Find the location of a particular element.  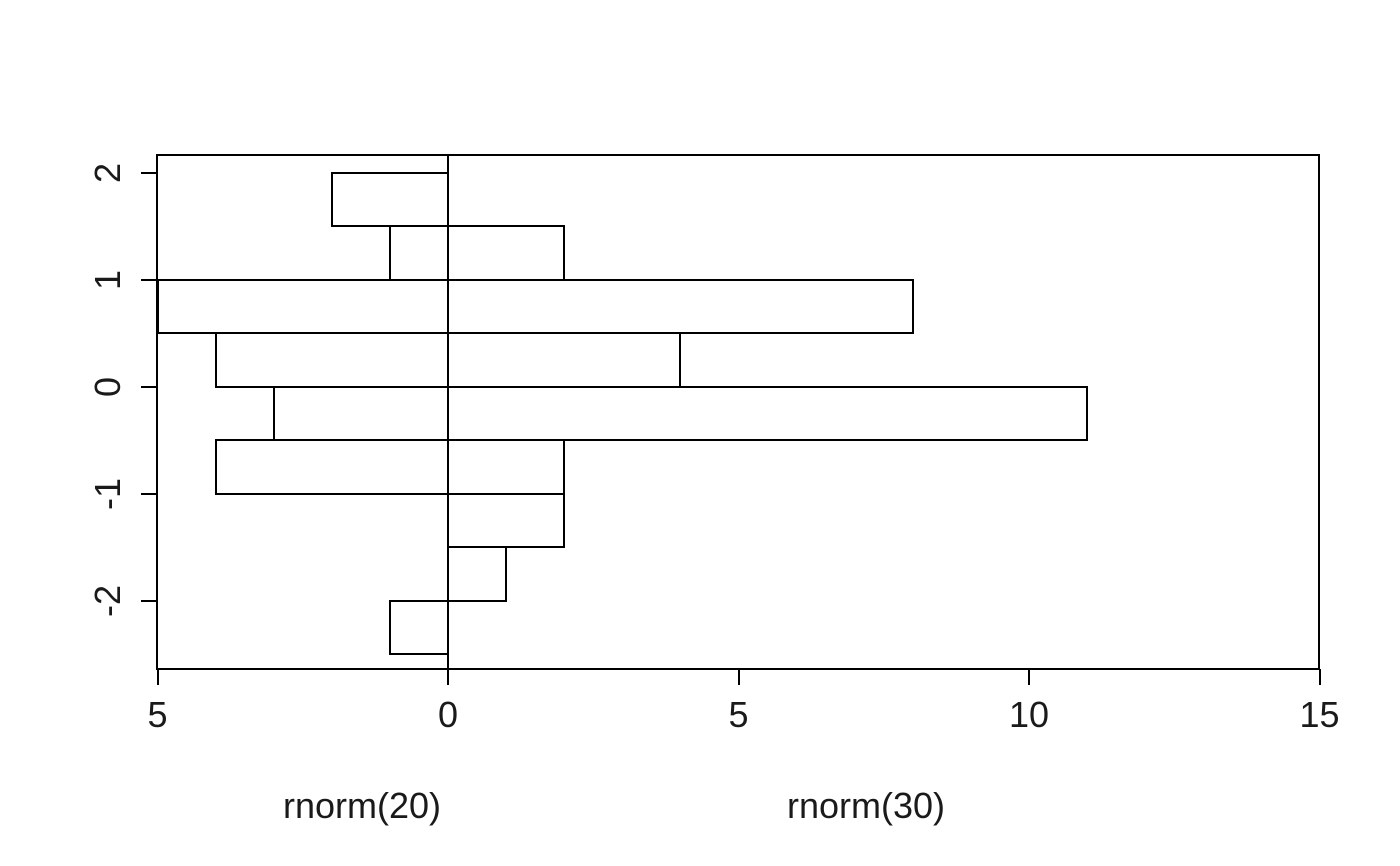

x-axis-tick-label: 10 is located at coordinates (1029, 714).